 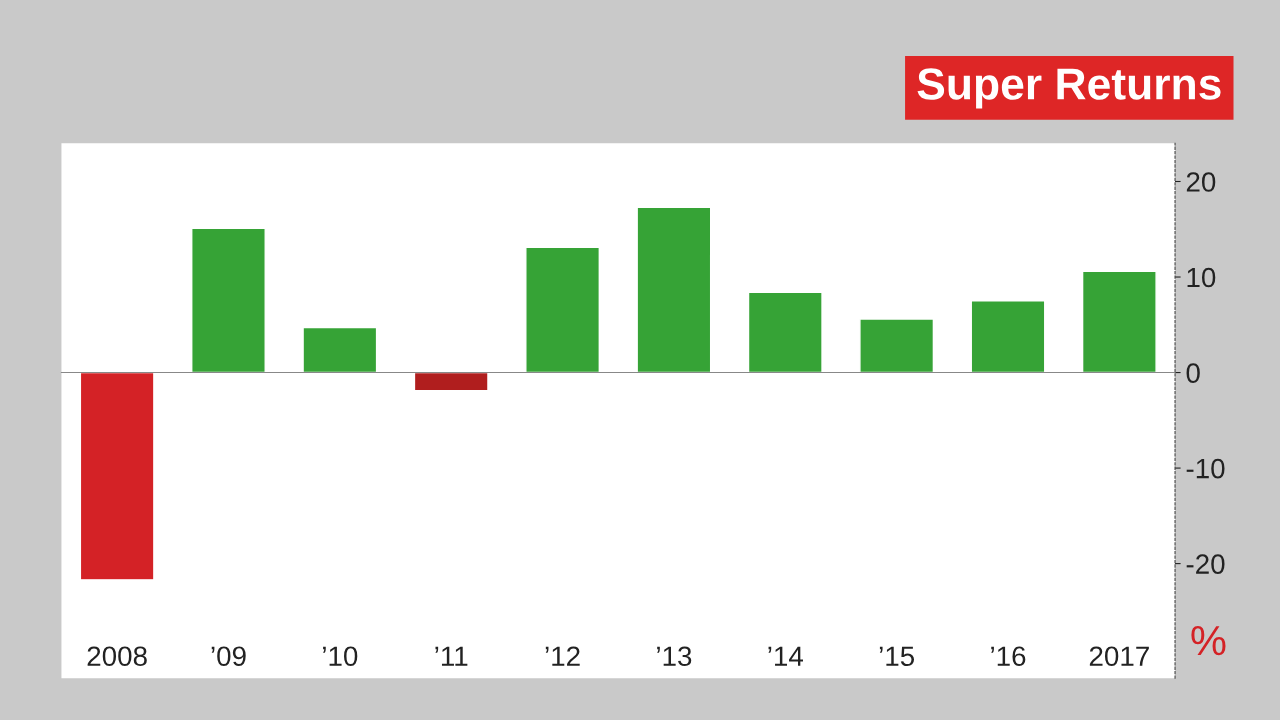 What do you see at coordinates (228, 656) in the screenshot?
I see `x-tick-label: ’09` at bounding box center [228, 656].